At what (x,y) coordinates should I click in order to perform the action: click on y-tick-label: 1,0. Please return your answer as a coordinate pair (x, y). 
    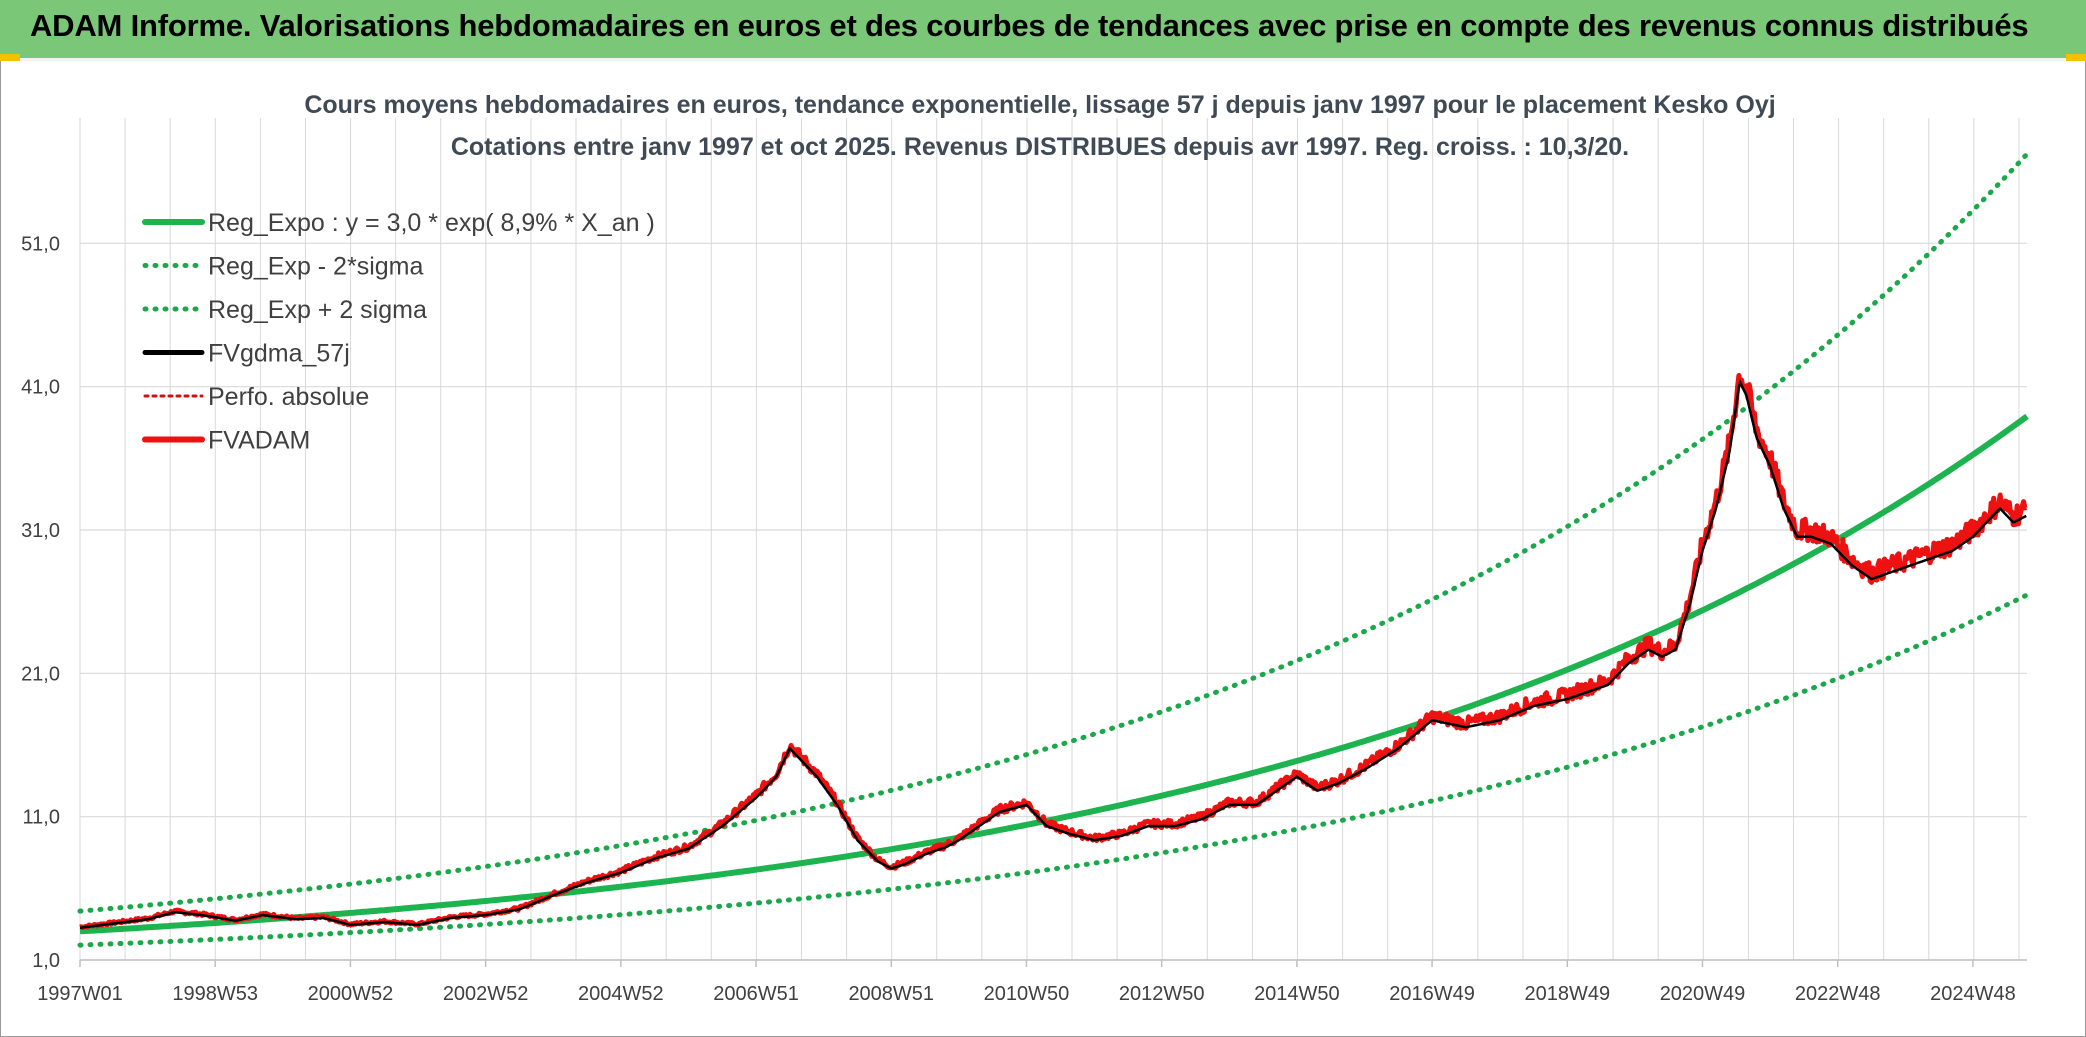
    Looking at the image, I should click on (46, 961).